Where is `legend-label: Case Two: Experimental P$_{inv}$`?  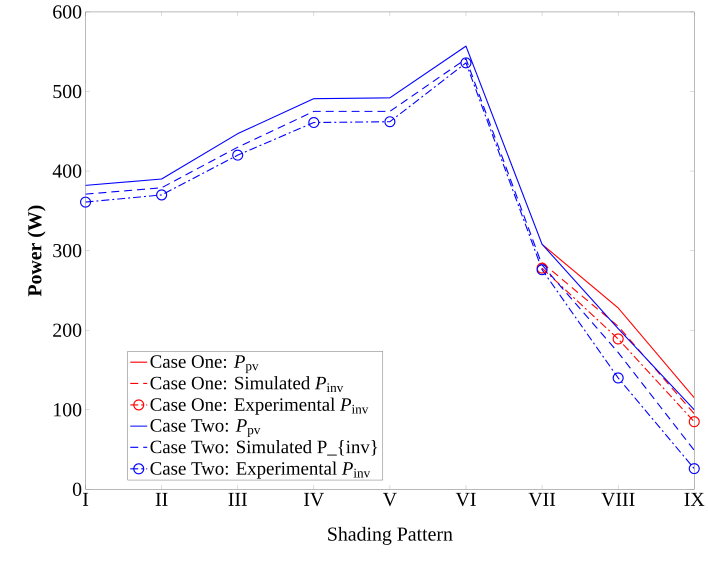 legend-label: Case Two: Experimental P$_{inv}$ is located at coordinates (260, 470).